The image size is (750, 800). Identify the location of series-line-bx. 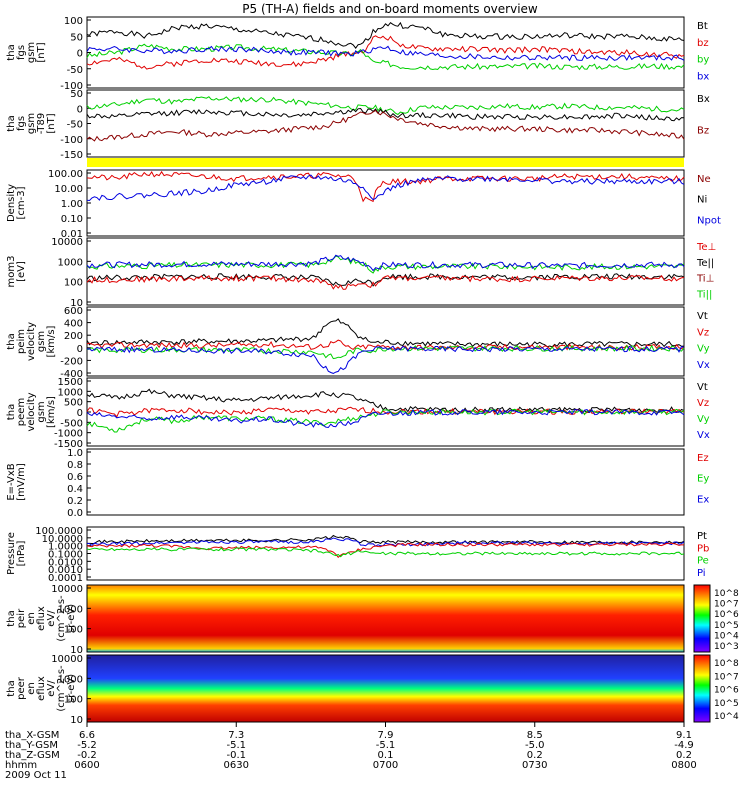
(385, 53).